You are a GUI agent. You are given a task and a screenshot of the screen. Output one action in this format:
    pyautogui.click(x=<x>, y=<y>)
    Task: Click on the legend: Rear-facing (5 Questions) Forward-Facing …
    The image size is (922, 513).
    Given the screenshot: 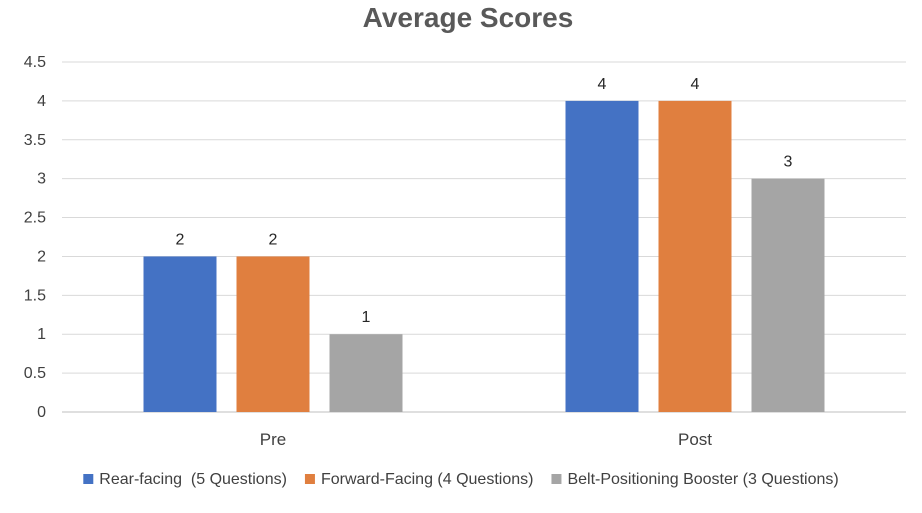 What is the action you would take?
    pyautogui.click(x=461, y=479)
    